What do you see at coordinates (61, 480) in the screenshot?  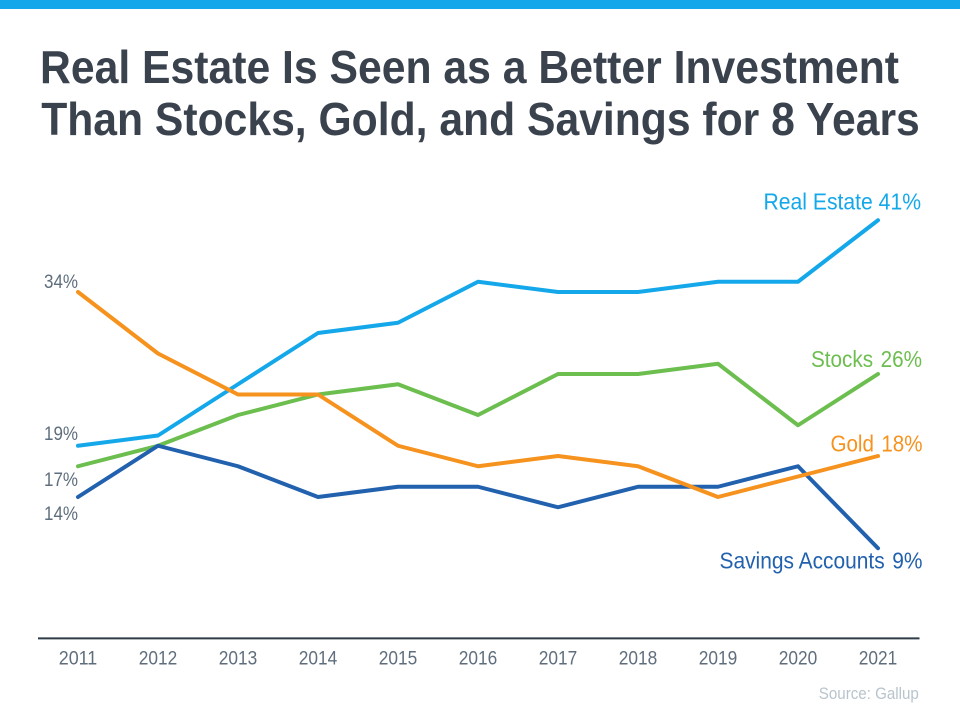 I see `svg-text: 17%` at bounding box center [61, 480].